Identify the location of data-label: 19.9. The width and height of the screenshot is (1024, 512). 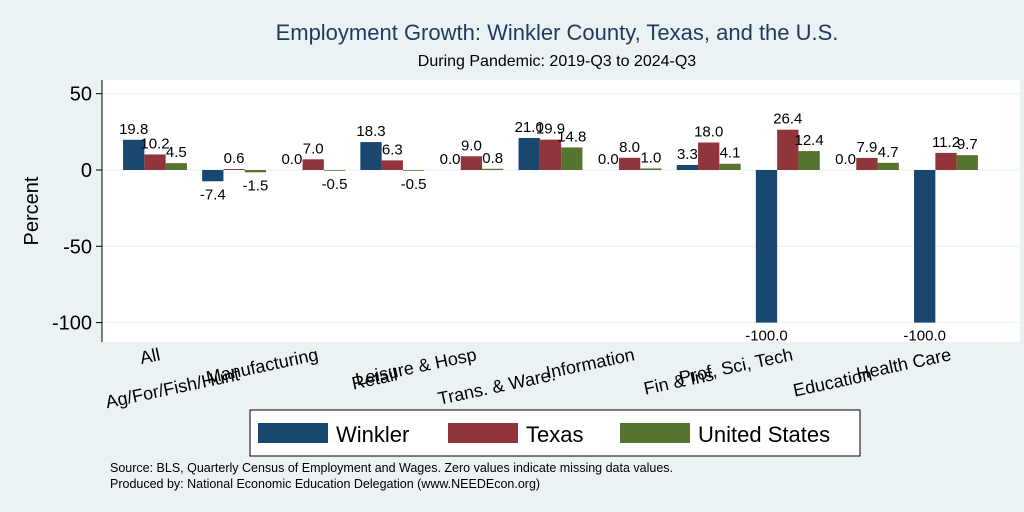
(550, 129).